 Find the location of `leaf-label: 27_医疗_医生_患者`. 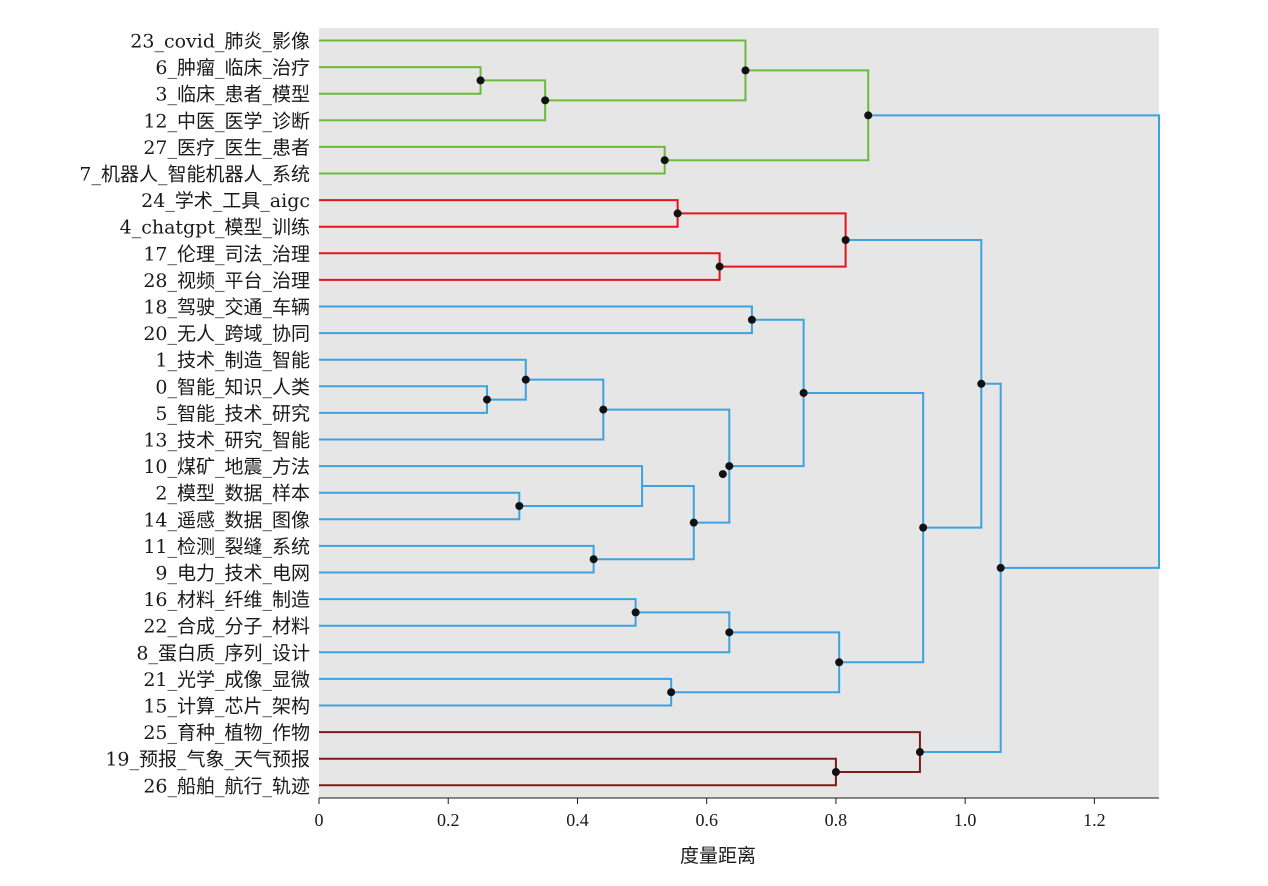

leaf-label: 27_医疗_医生_患者 is located at coordinates (226, 148).